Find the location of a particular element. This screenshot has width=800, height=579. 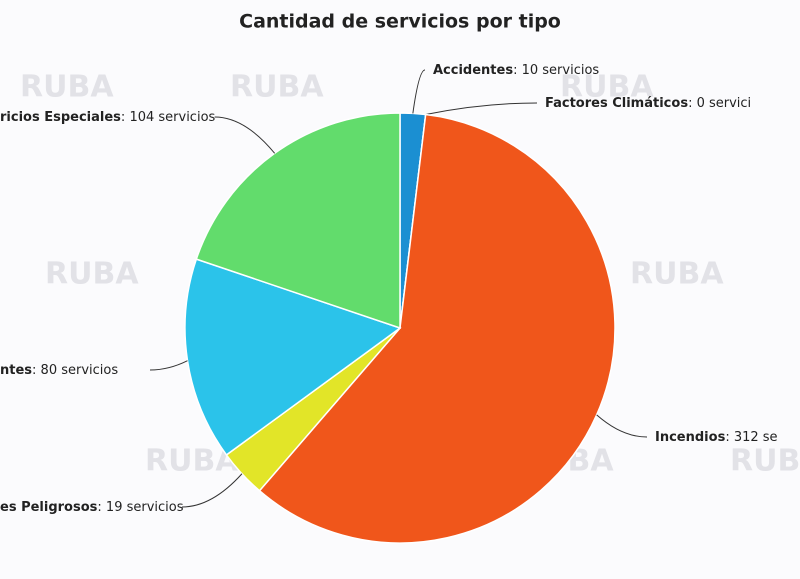

data-label: ricios Especiales: 104 servicios is located at coordinates (108, 117).